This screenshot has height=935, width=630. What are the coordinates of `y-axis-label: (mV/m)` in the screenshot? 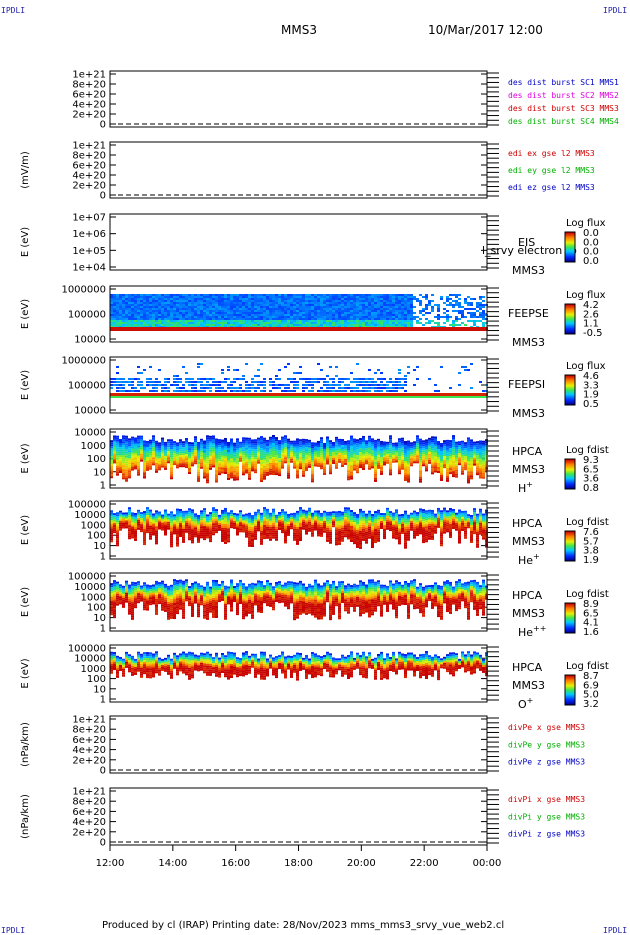 It's located at (25, 170).